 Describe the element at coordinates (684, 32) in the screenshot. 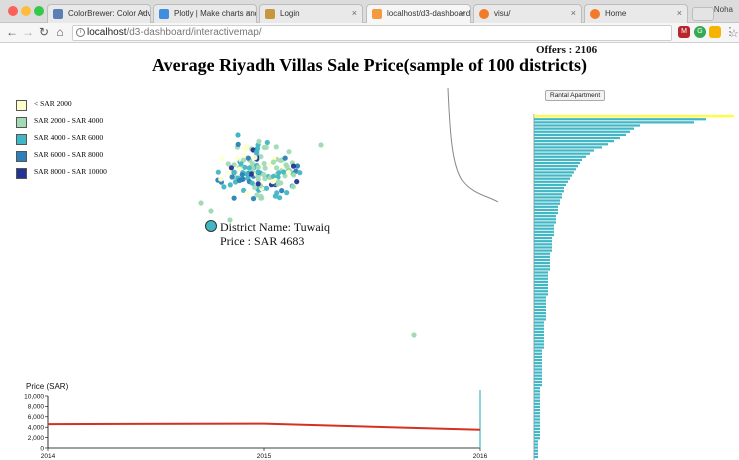

I see `extension-m-icon: M` at that location.